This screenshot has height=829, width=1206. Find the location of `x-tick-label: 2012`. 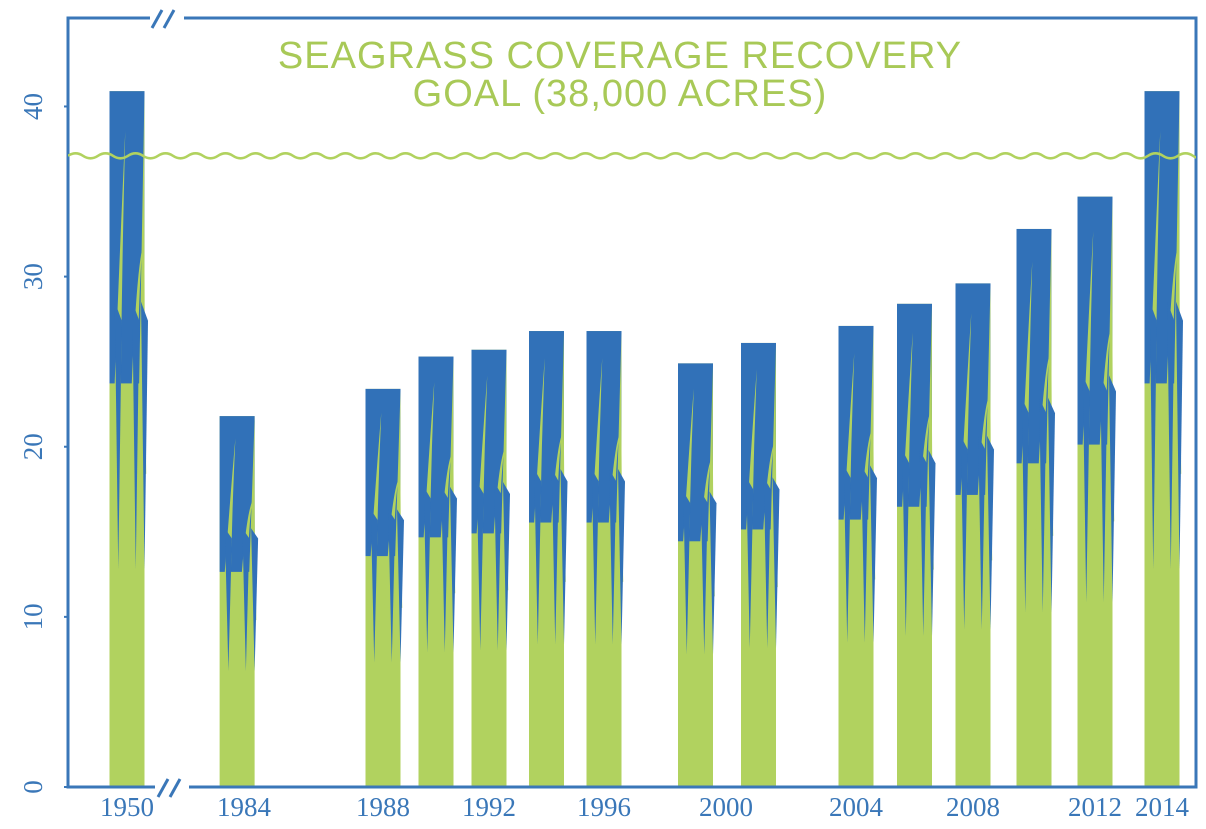

x-tick-label: 2012 is located at coordinates (1095, 807).